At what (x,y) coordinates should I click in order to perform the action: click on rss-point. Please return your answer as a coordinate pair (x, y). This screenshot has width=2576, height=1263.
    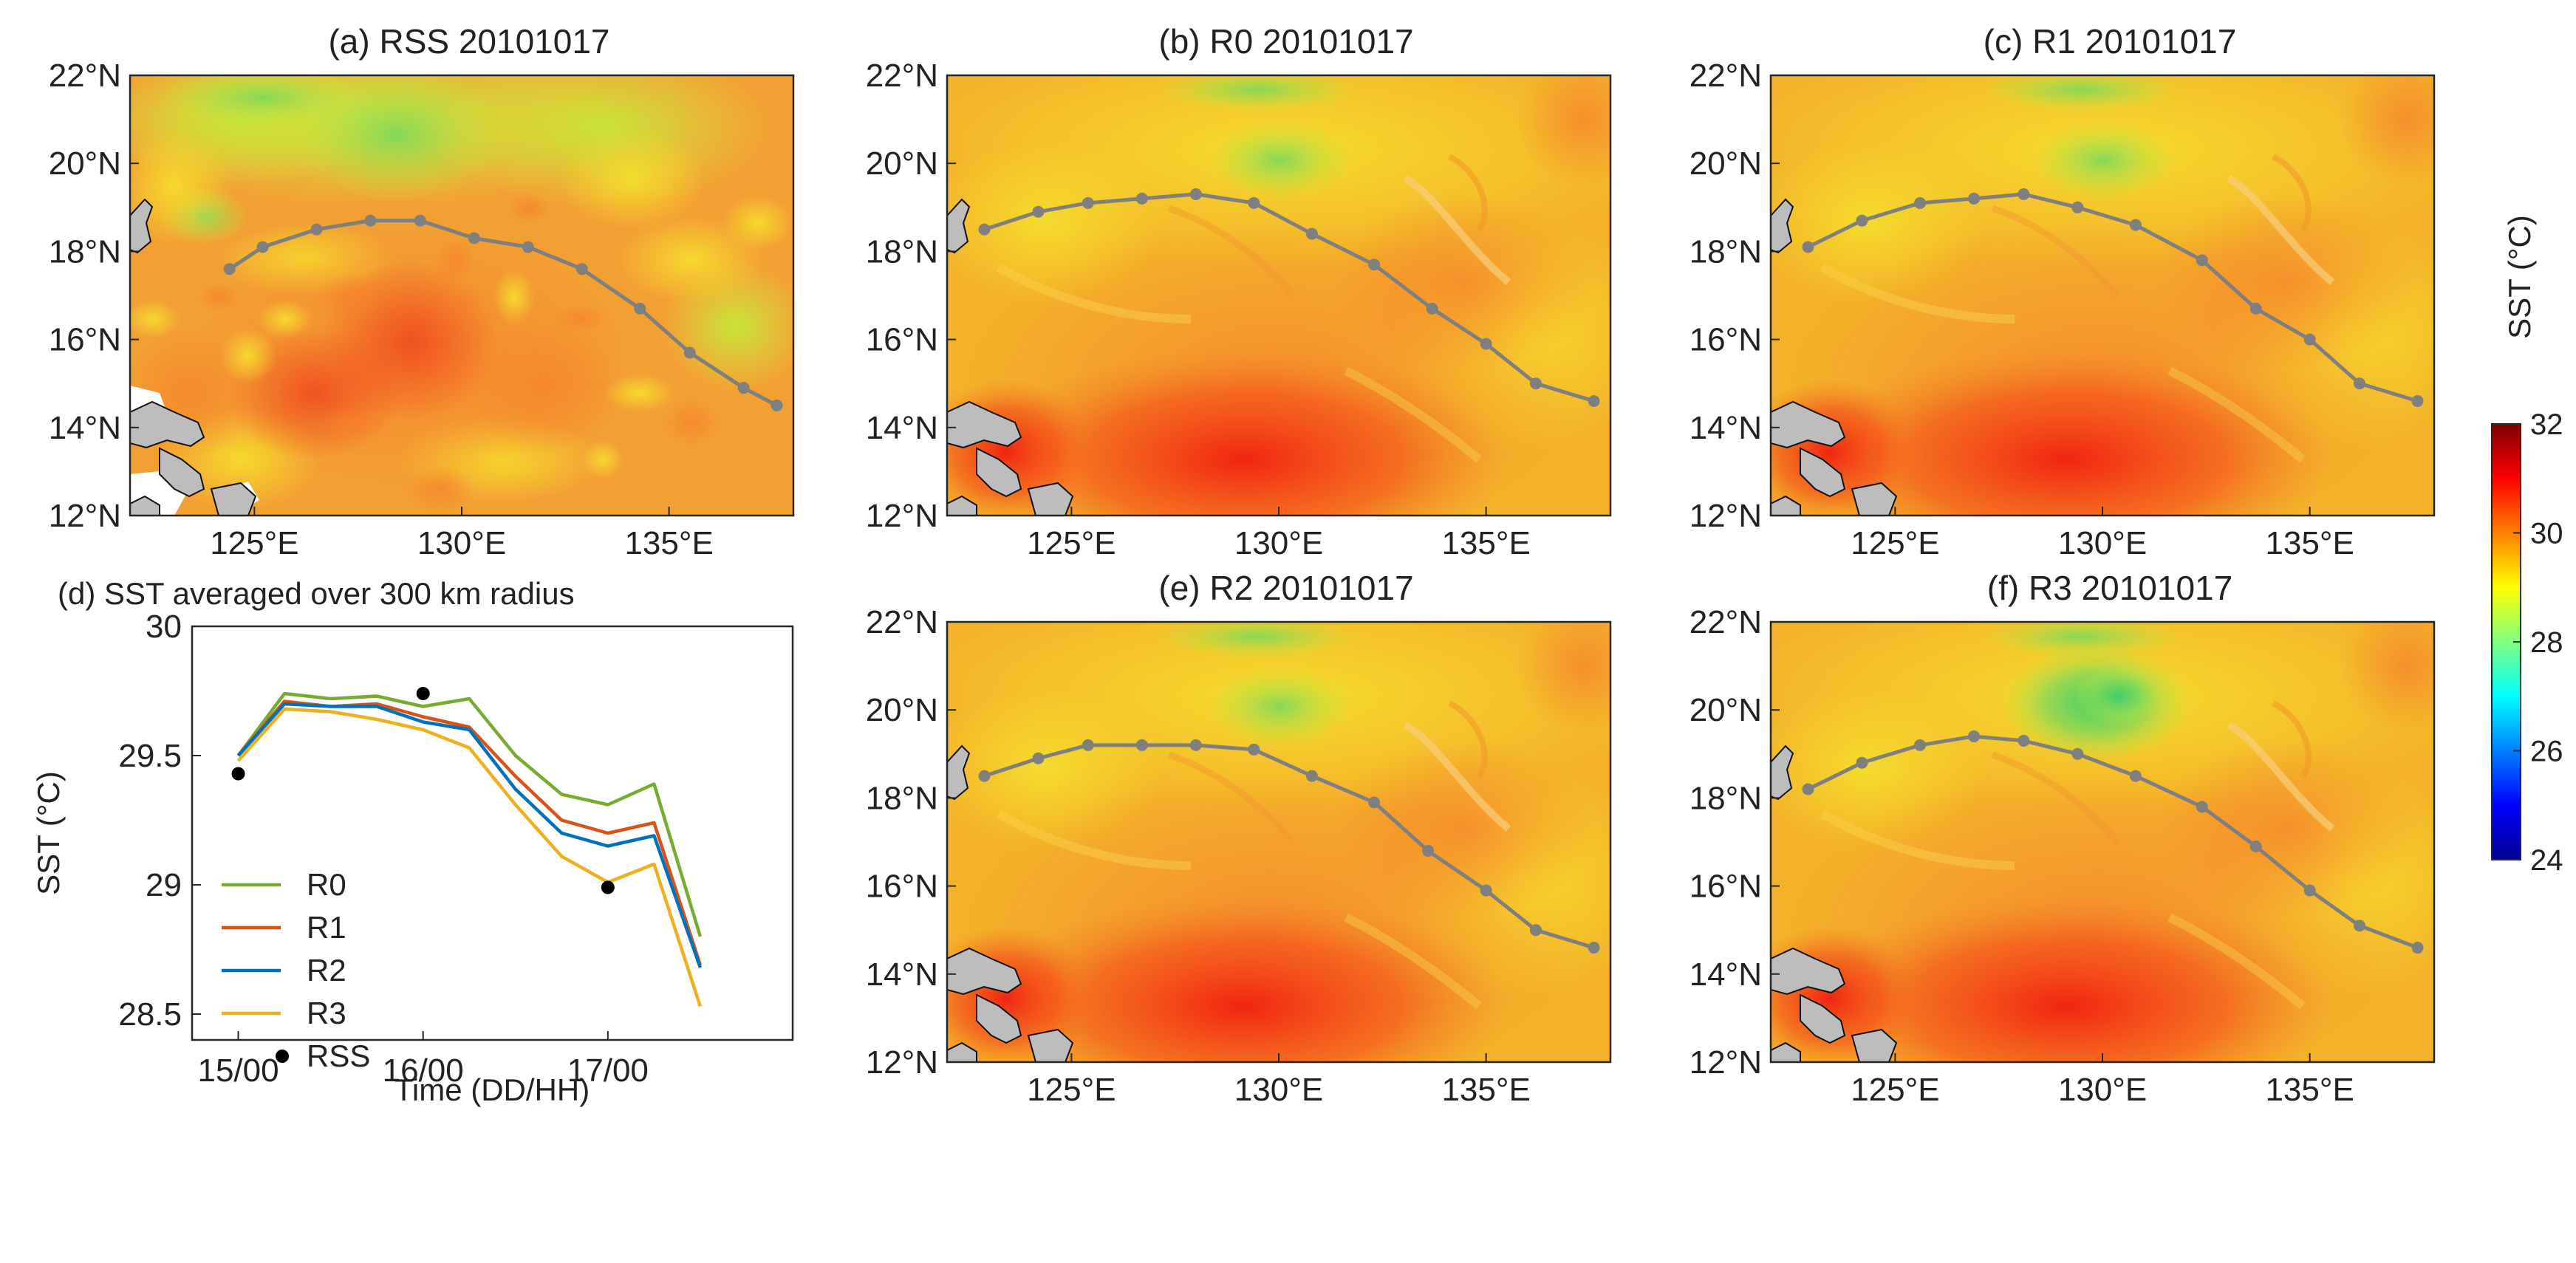
    Looking at the image, I should click on (608, 887).